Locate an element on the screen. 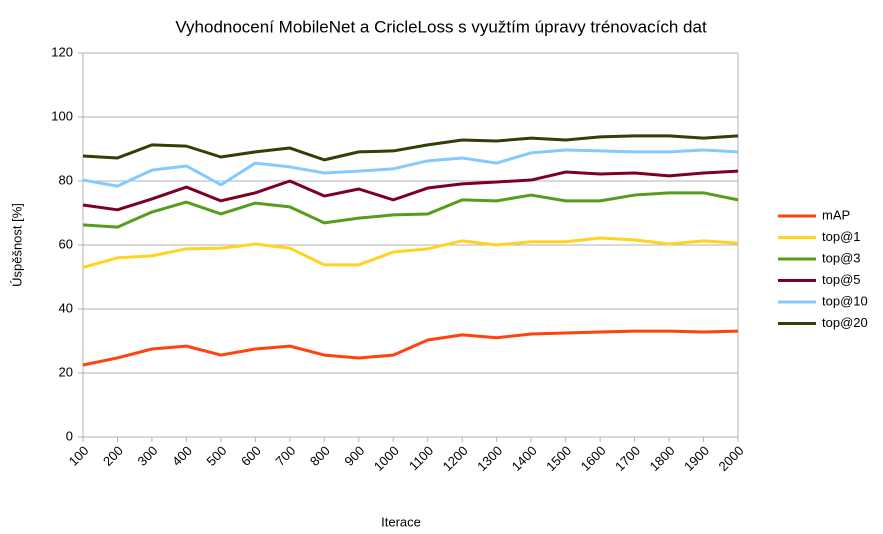  x-tick-label: 1300 is located at coordinates (489, 458).